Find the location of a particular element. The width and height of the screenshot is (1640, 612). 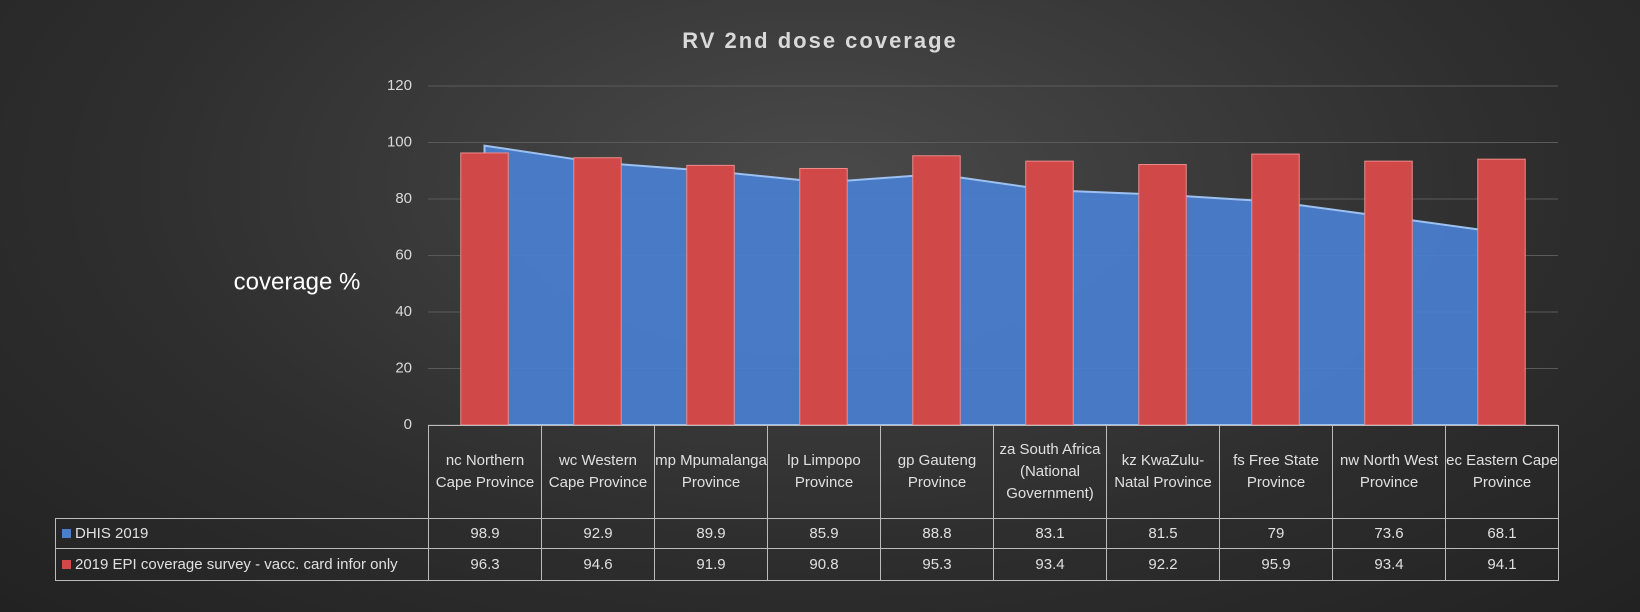

y-tick-label: 20 is located at coordinates (403, 367).